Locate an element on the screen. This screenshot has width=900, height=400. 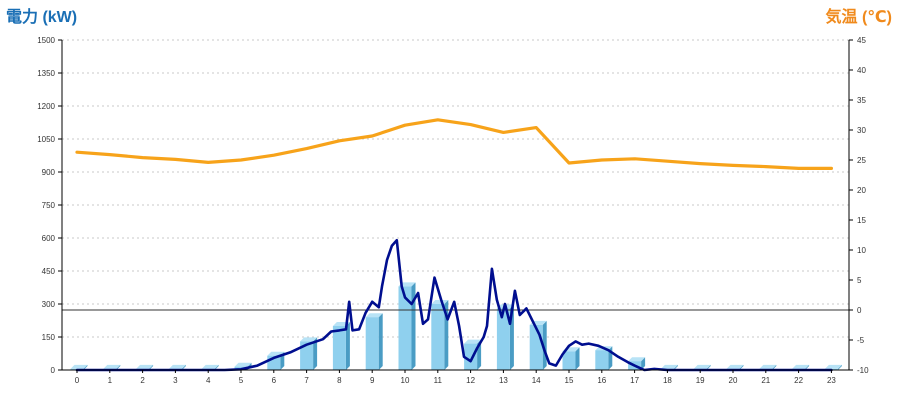
right-tick-label: -10 is located at coordinates (863, 370).